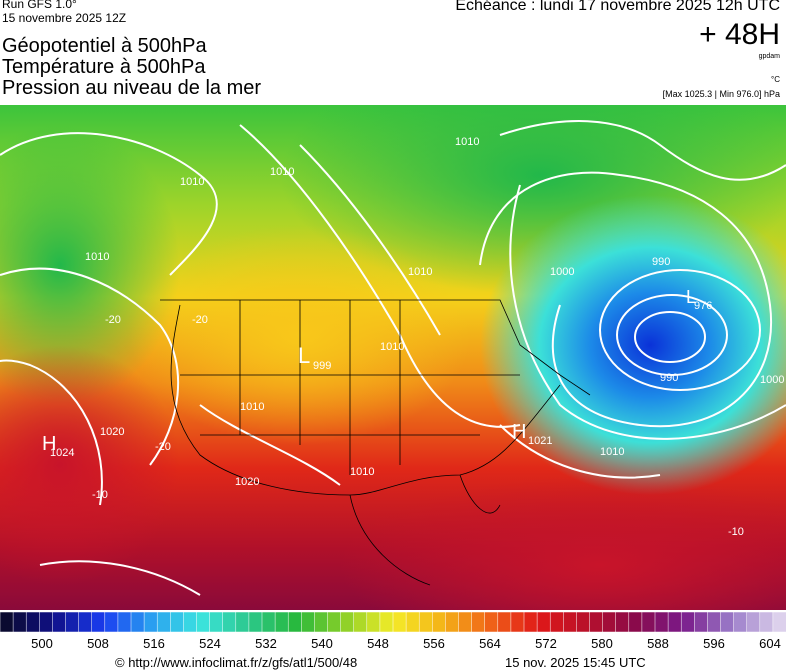 This screenshot has height=672, width=786. Describe the element at coordinates (434, 643) in the screenshot. I see `scale-label: 556` at that location.